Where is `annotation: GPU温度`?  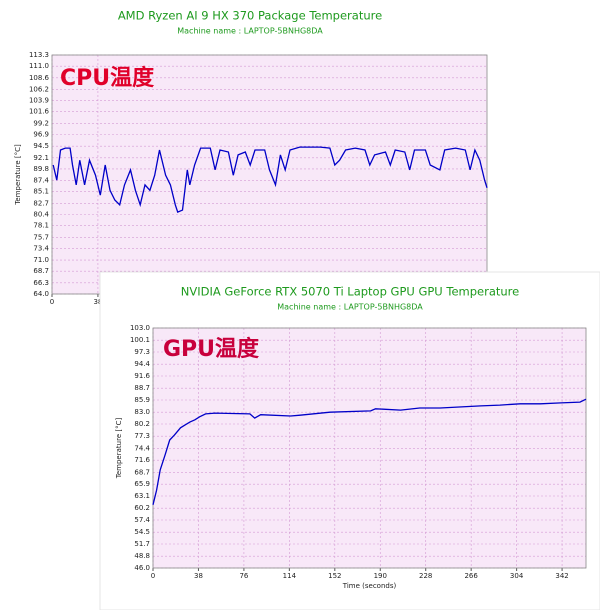
annotation: GPU温度 is located at coordinates (211, 349).